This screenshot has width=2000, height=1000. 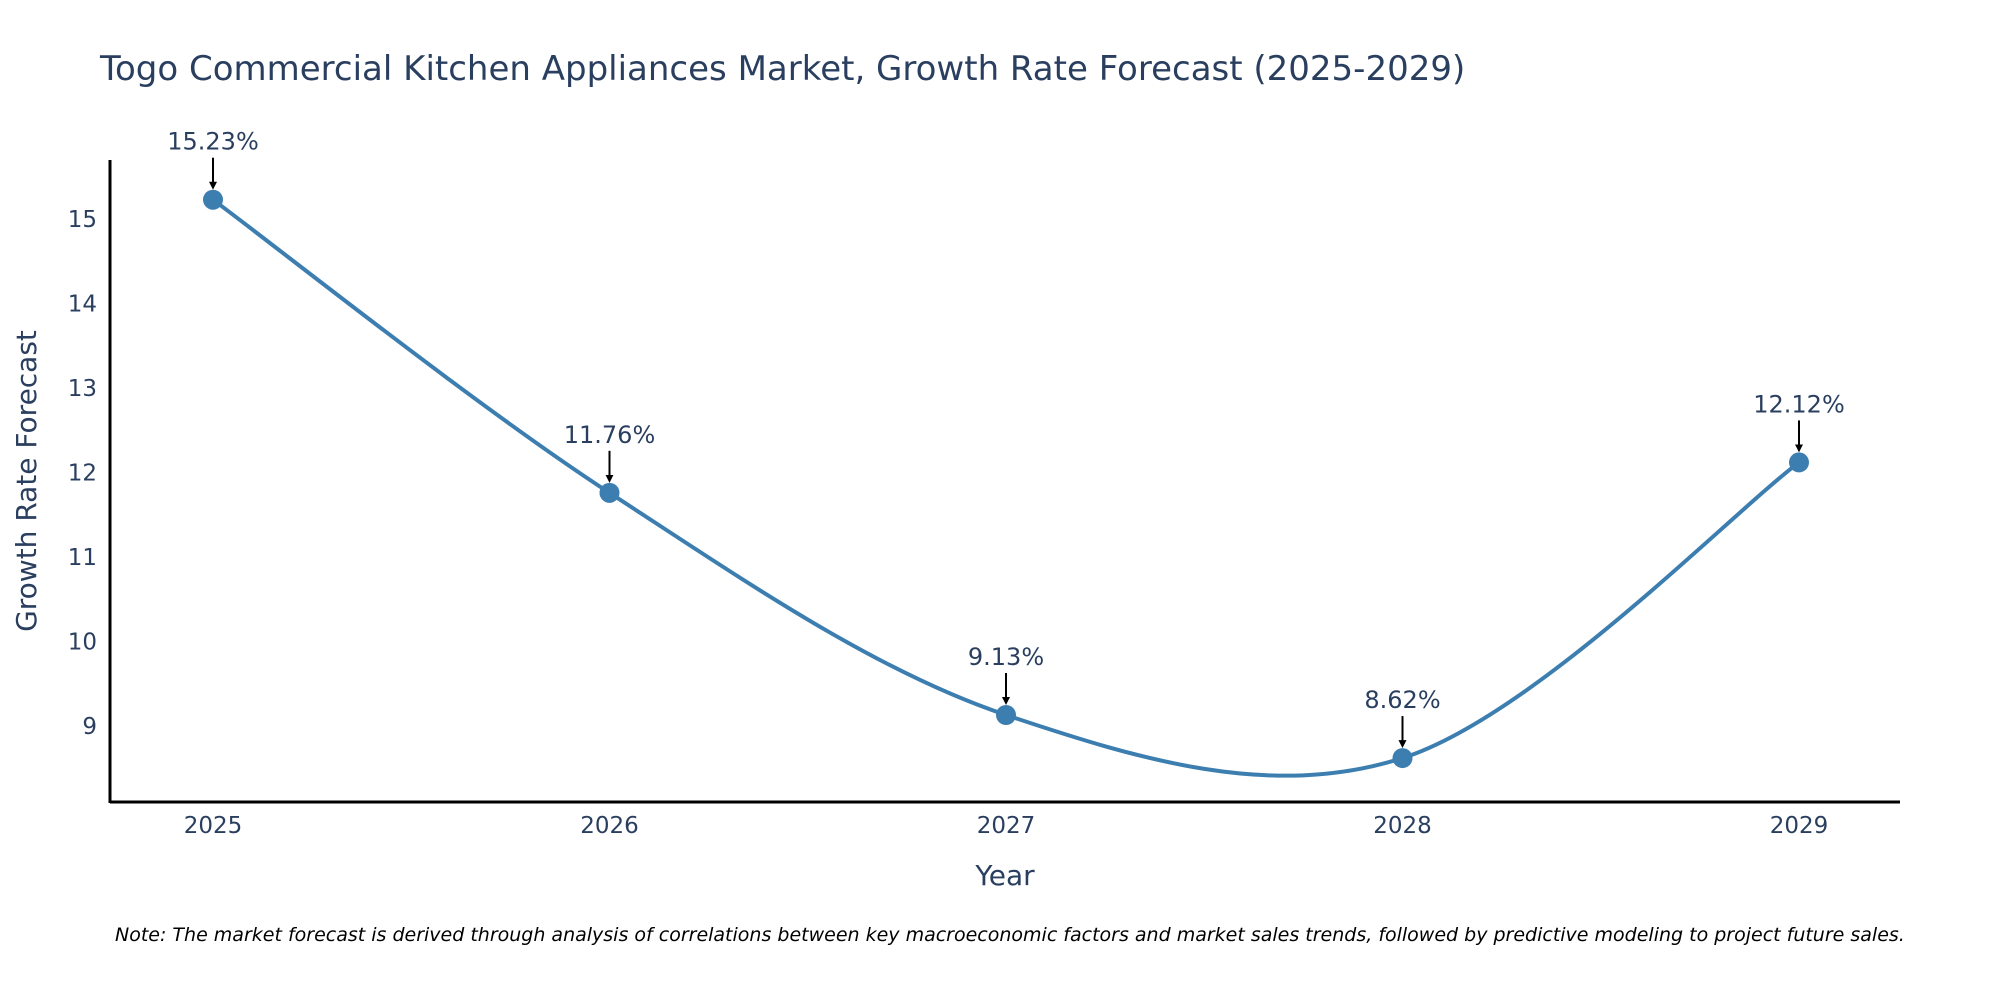 What do you see at coordinates (82, 558) in the screenshot?
I see `y-tick-label: 11` at bounding box center [82, 558].